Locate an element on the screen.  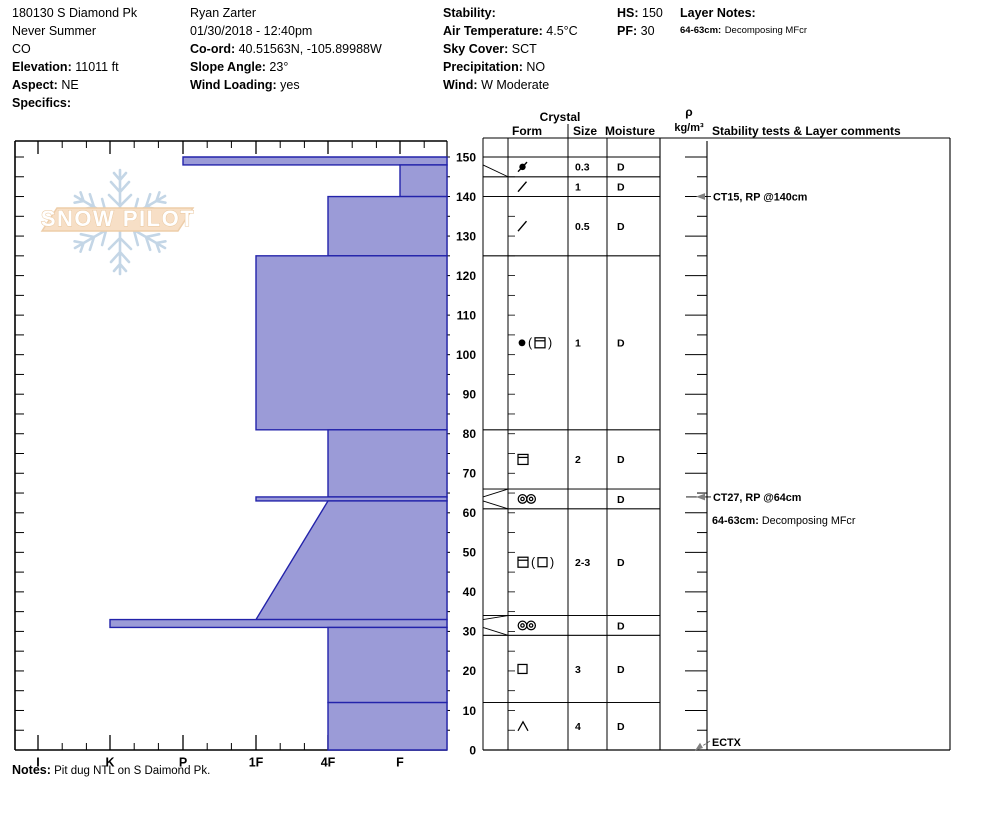
stability-test-label: CT27, RP @64cm is located at coordinates (757, 498).